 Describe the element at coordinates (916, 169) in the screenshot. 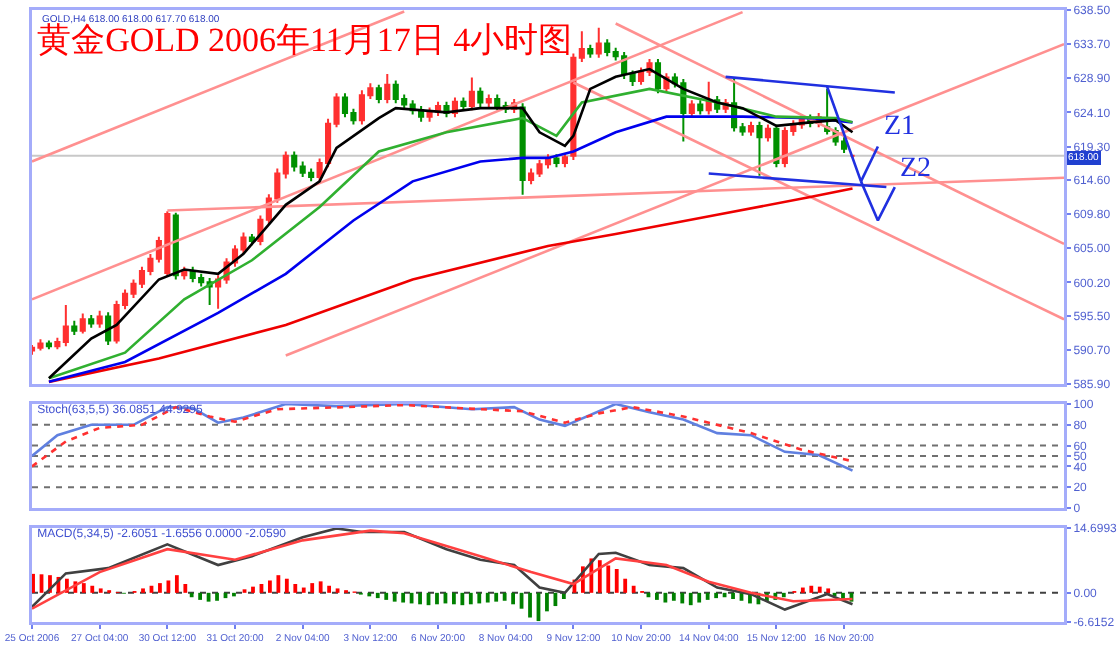

I see `series-label: Z2` at that location.